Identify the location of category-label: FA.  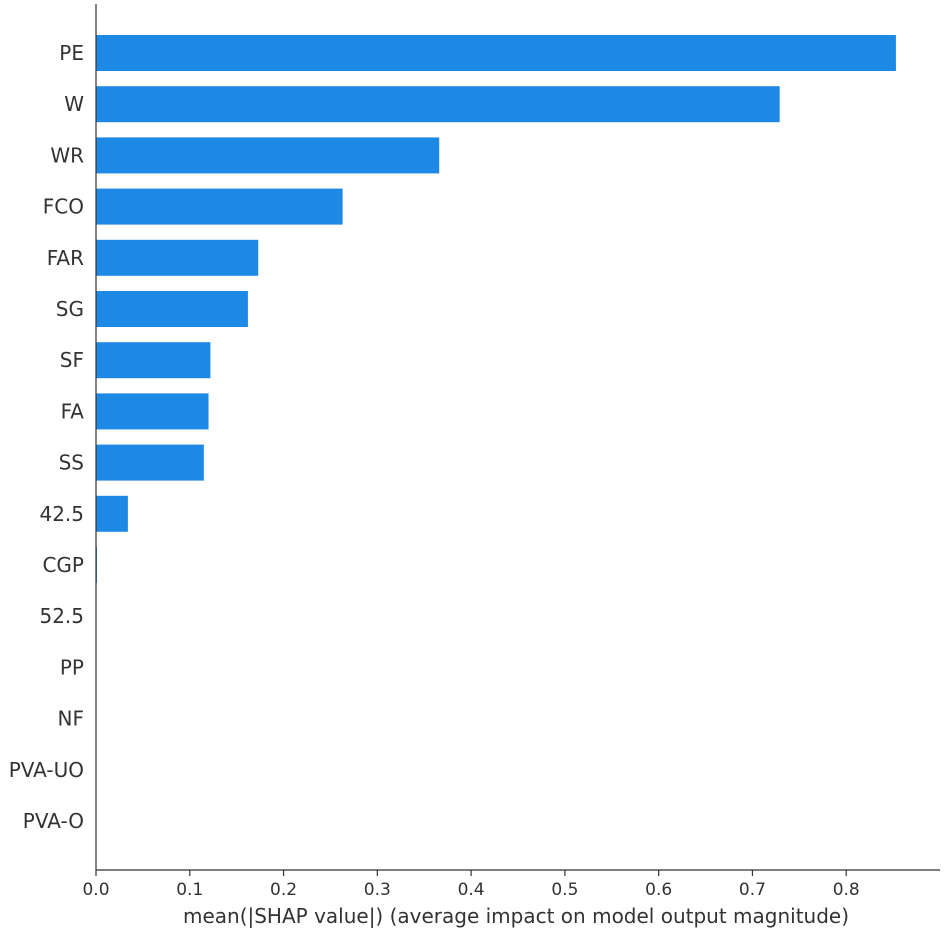
(73, 411).